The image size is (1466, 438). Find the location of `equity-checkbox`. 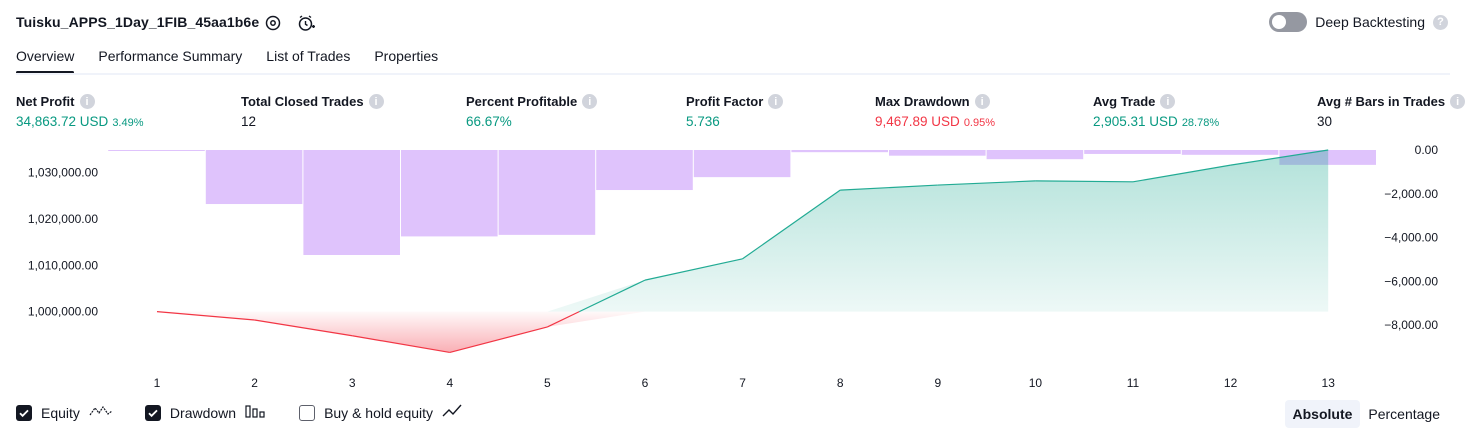

equity-checkbox is located at coordinates (24, 412).